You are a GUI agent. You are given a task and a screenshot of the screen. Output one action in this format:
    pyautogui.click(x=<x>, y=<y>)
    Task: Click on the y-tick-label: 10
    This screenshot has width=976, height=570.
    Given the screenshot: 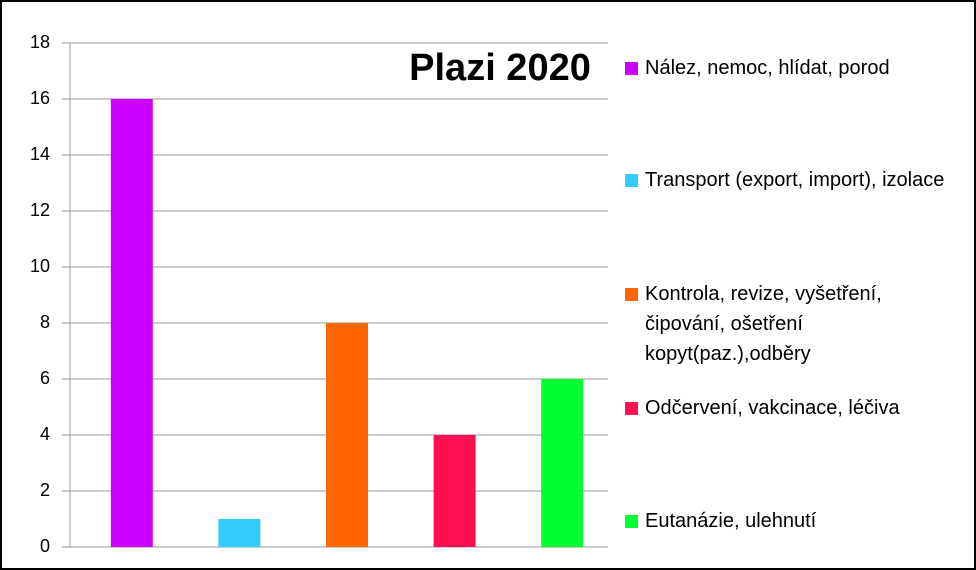 What is the action you would take?
    pyautogui.click(x=40, y=266)
    